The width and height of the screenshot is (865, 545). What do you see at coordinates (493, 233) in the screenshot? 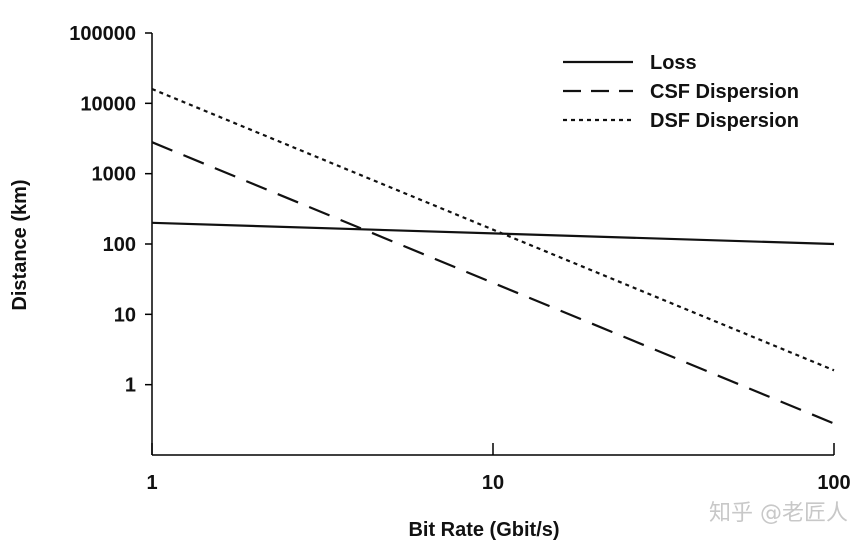
I see `series-loss-line` at bounding box center [493, 233].